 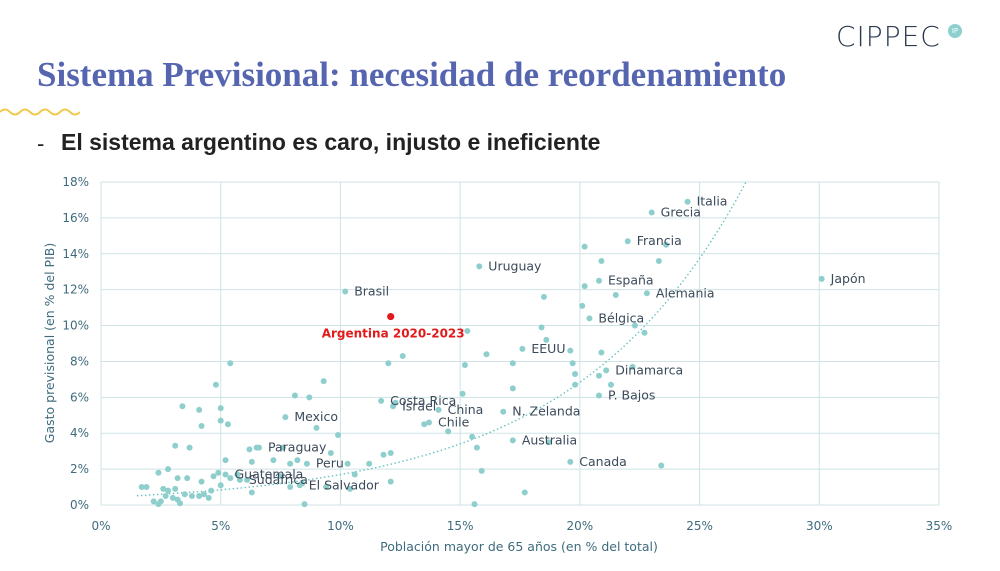 What do you see at coordinates (819, 526) in the screenshot?
I see `x-tick-label: 30%` at bounding box center [819, 526].